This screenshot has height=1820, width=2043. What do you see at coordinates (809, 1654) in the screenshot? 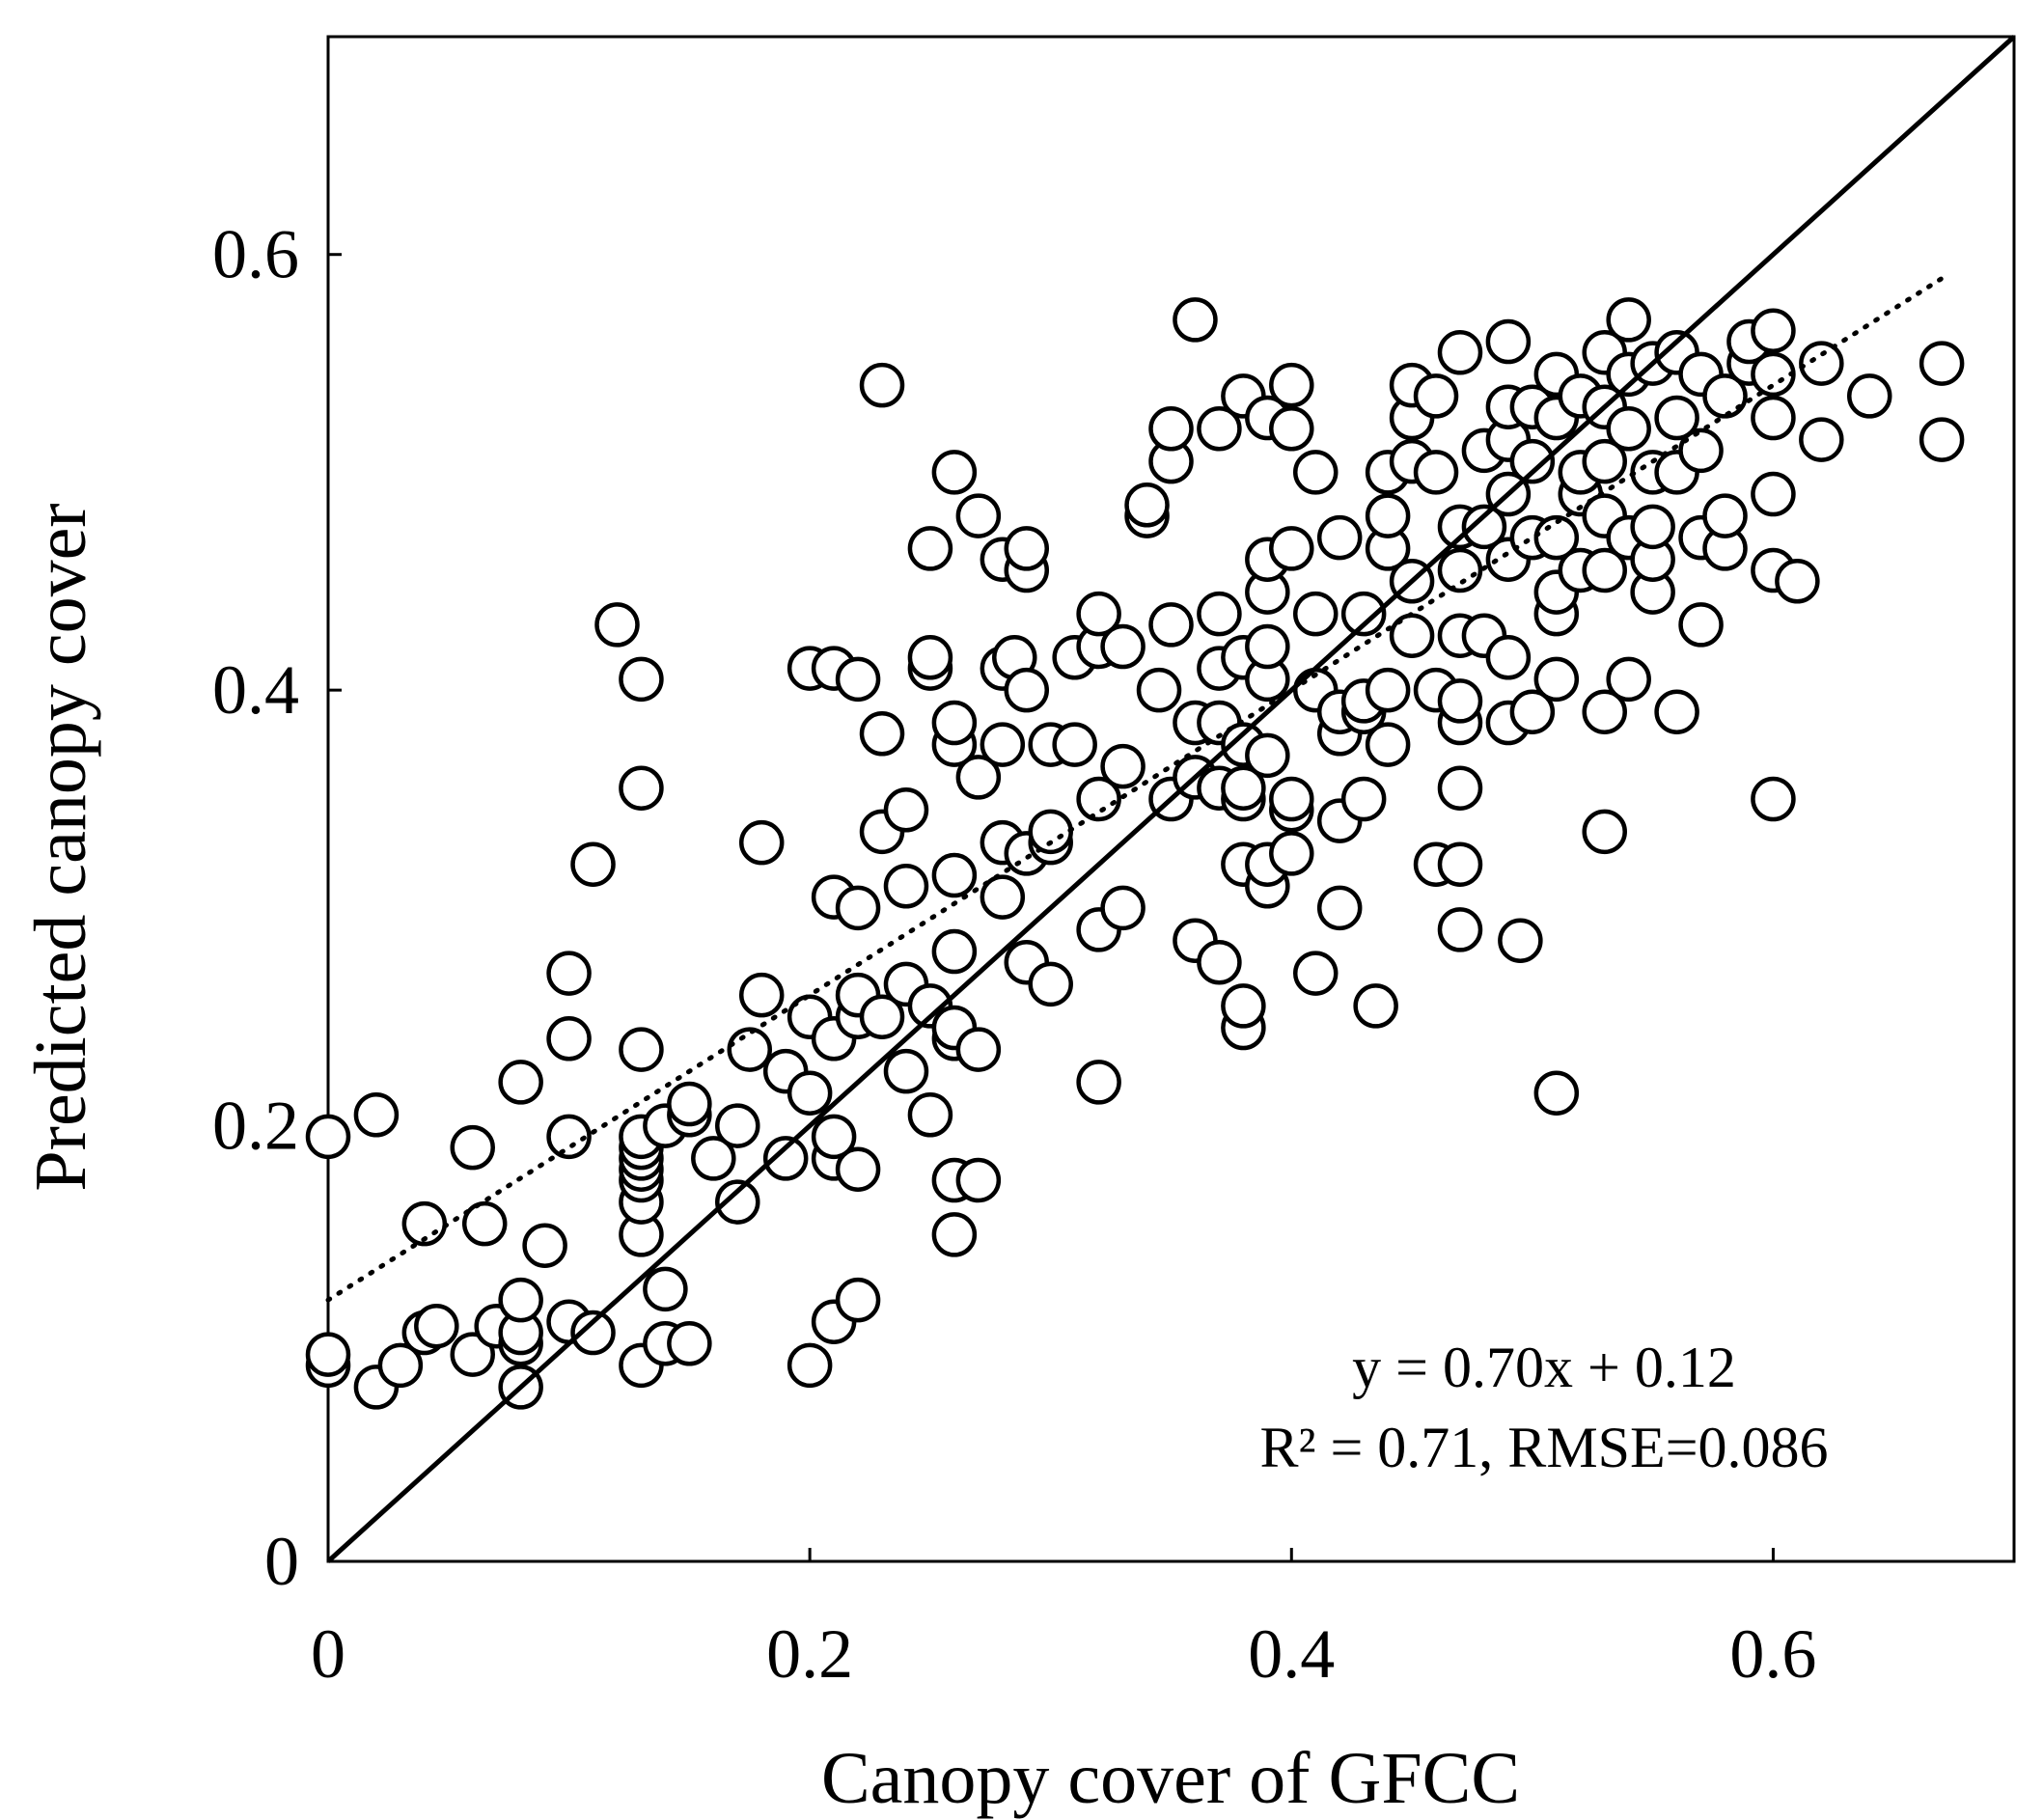
I see `x-tick-label: 0.2` at bounding box center [809, 1654].